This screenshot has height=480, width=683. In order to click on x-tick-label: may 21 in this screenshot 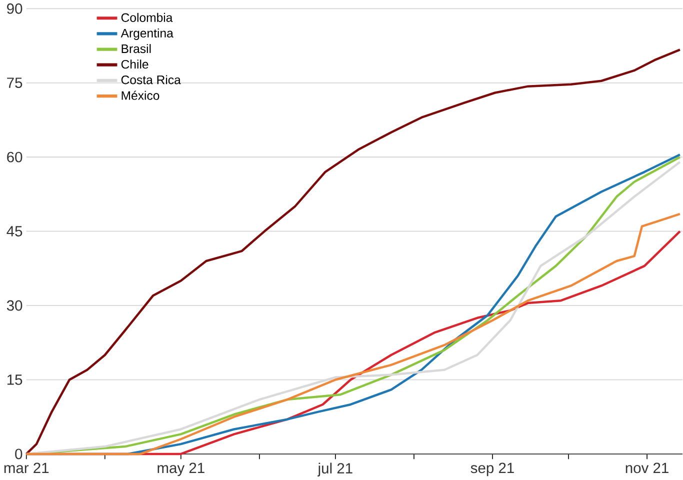, I will do `click(181, 469)`.